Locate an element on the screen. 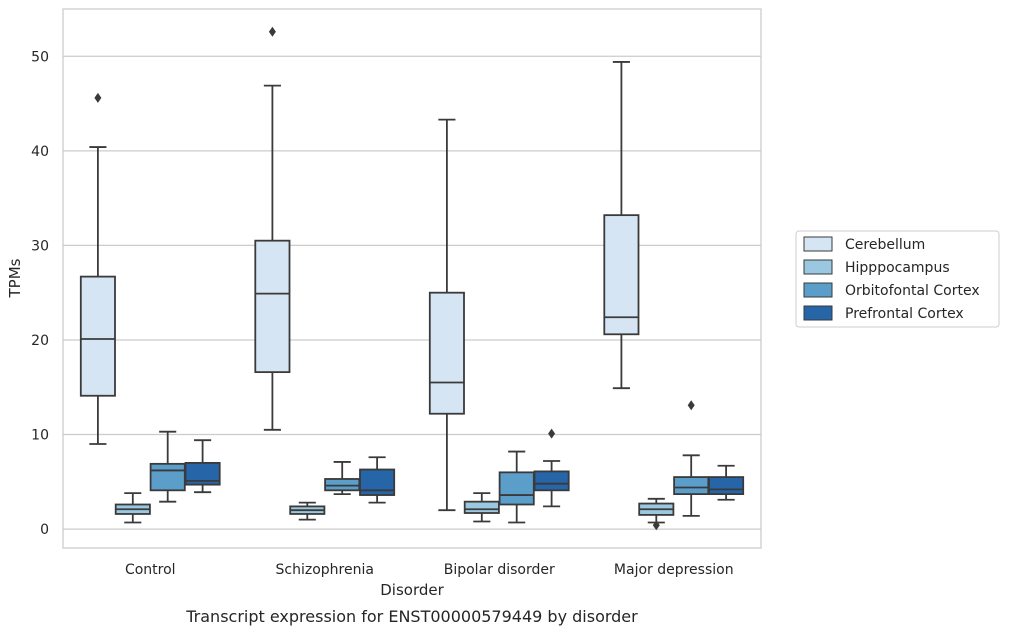 Image resolution: width=1009 pixels, height=634 pixels. legend-label-1: Hipppocampus is located at coordinates (897, 268).